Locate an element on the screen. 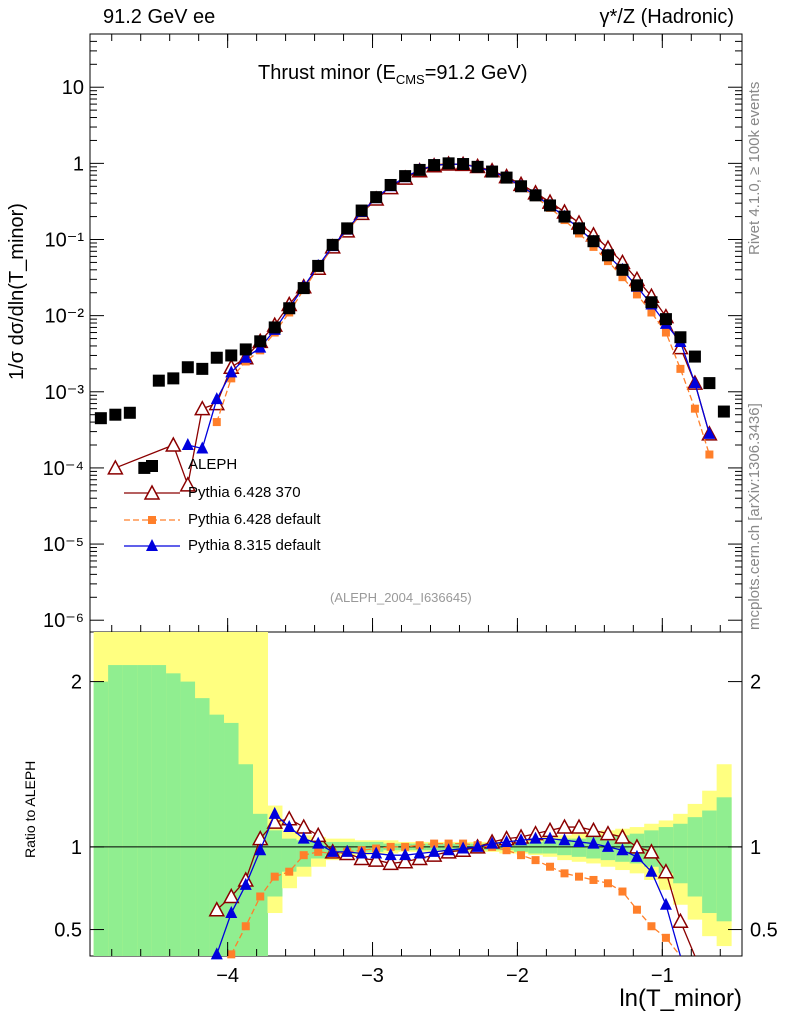  header-left: 91.2 GeV ee is located at coordinates (159, 17).